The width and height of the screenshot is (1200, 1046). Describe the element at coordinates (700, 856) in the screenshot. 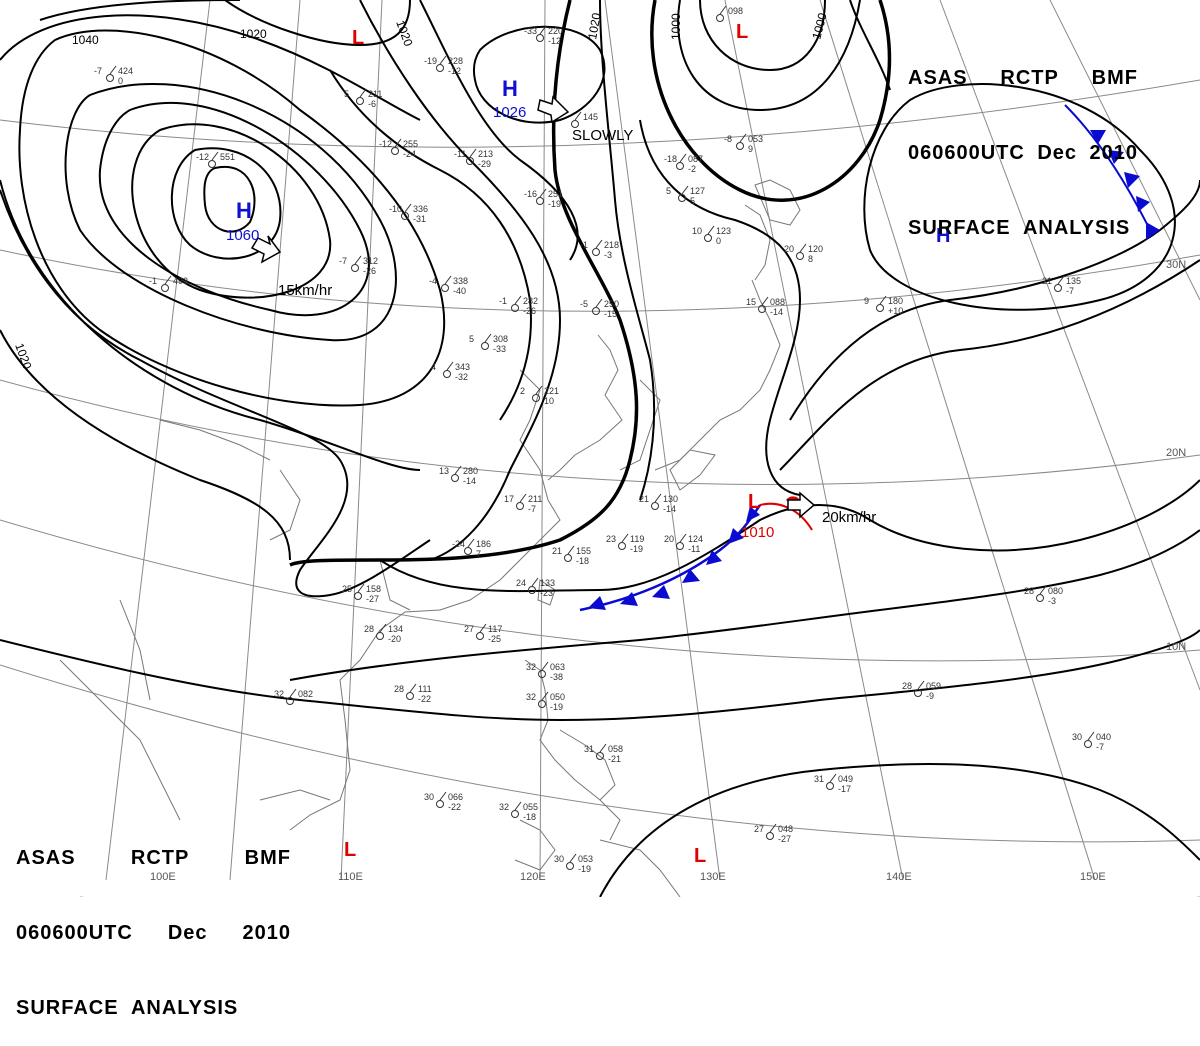

I see `low-south-symbol: L` at that location.